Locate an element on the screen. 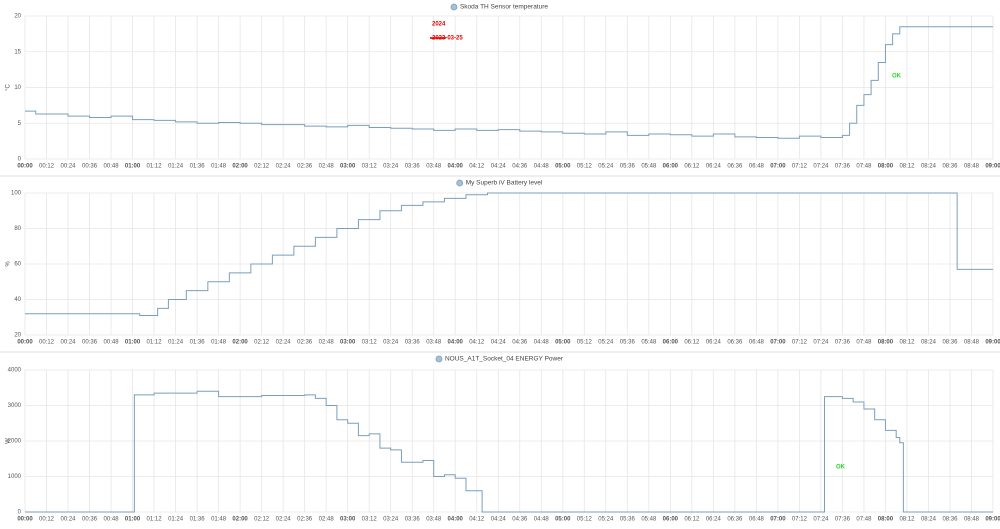  x-tick-label: 00:24 is located at coordinates (69, 520).